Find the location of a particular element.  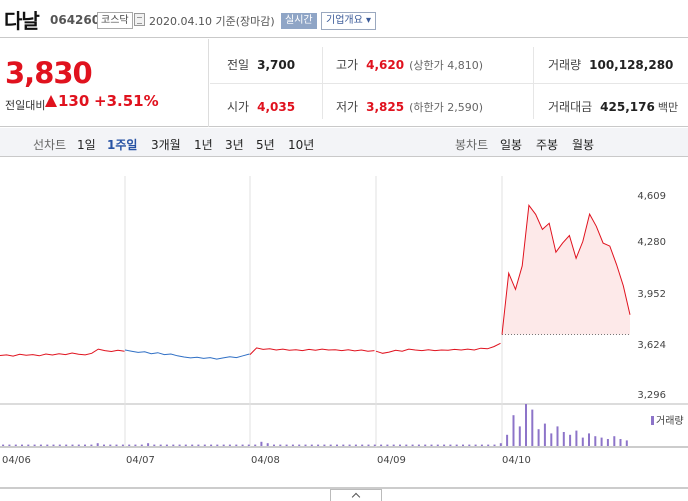

period-3m: 3개월 is located at coordinates (166, 145).